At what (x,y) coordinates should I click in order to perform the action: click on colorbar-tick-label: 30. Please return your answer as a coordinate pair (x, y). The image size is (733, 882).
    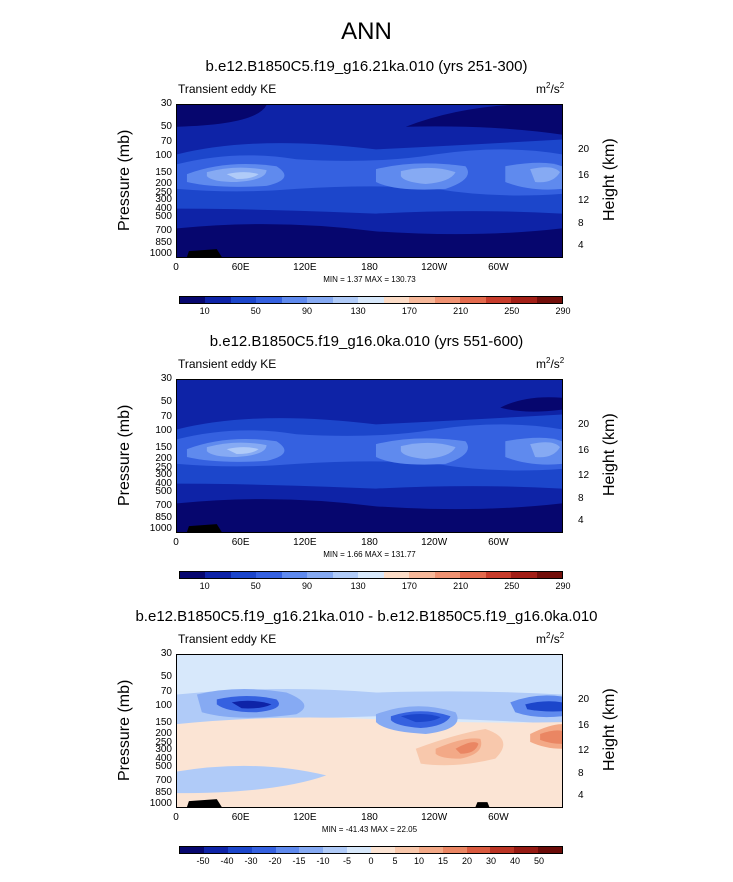
    Looking at the image, I should click on (490, 861).